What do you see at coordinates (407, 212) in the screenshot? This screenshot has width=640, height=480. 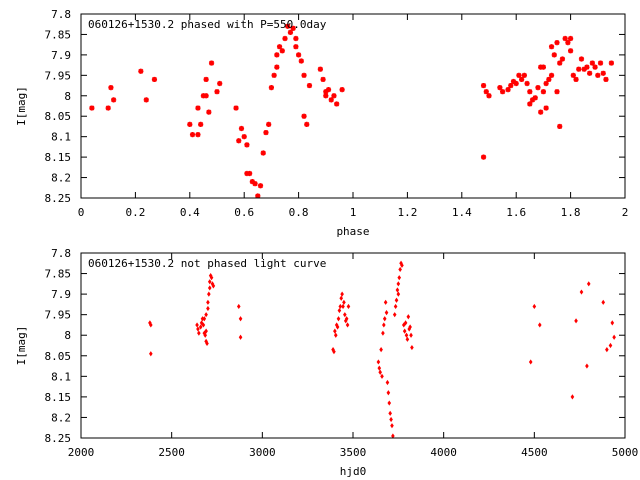 I see `x-tick-label: 1.2` at bounding box center [407, 212].